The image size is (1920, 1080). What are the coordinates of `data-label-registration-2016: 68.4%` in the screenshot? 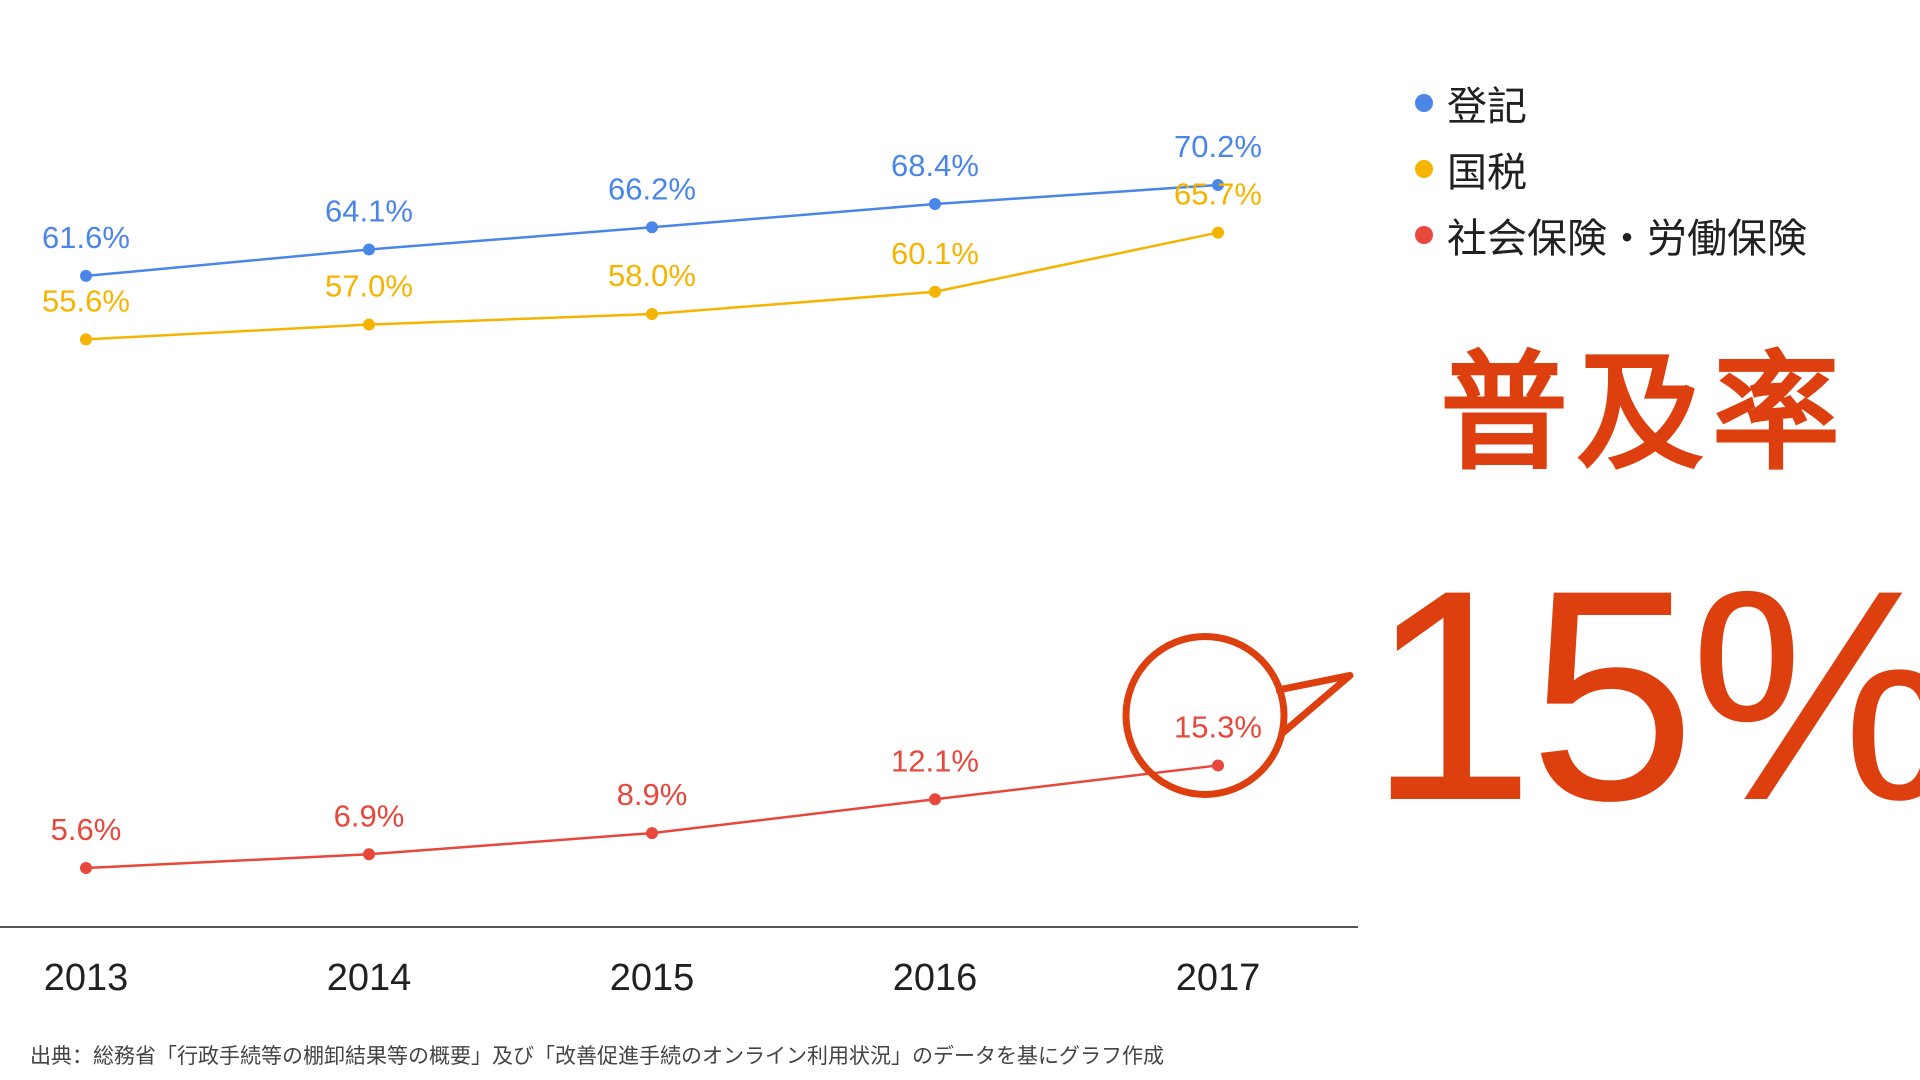 It's located at (935, 165).